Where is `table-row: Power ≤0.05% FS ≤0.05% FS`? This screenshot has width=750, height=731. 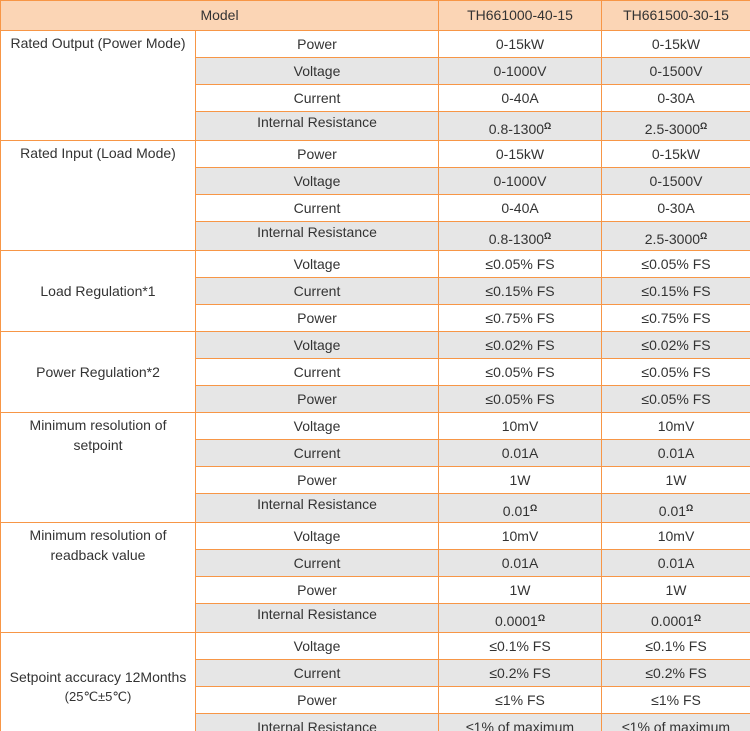
table-row: Power ≤0.05% FS ≤0.05% FS is located at coordinates (375, 399).